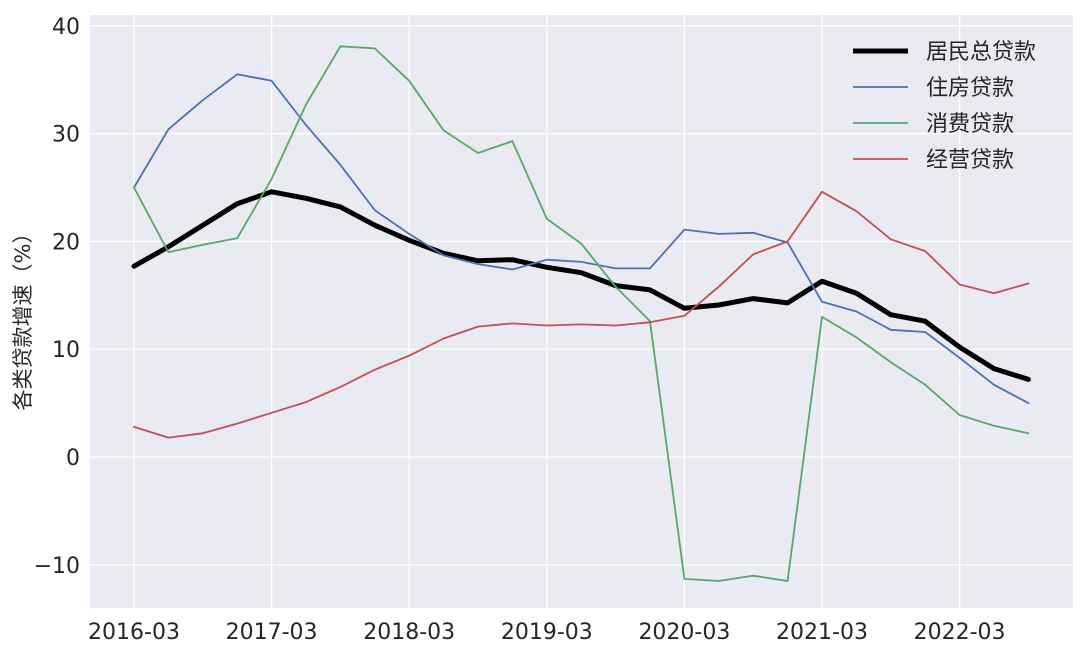 The height and width of the screenshot is (652, 1080). What do you see at coordinates (970, 88) in the screenshot?
I see `legend-label: 住房贷款` at bounding box center [970, 88].